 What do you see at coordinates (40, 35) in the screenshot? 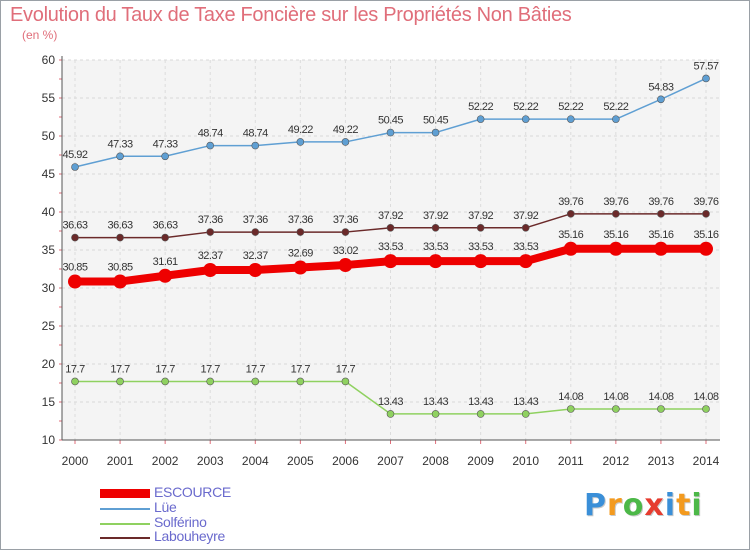
I see `y-axis-unit-label: (en %)` at bounding box center [40, 35].